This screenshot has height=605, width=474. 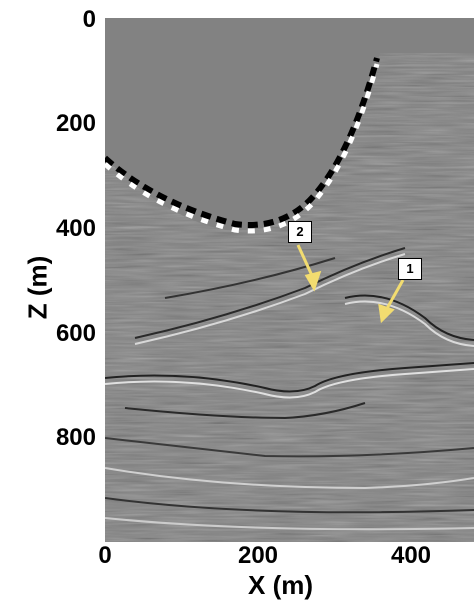 What do you see at coordinates (89, 19) in the screenshot?
I see `y-tick-label: 0` at bounding box center [89, 19].